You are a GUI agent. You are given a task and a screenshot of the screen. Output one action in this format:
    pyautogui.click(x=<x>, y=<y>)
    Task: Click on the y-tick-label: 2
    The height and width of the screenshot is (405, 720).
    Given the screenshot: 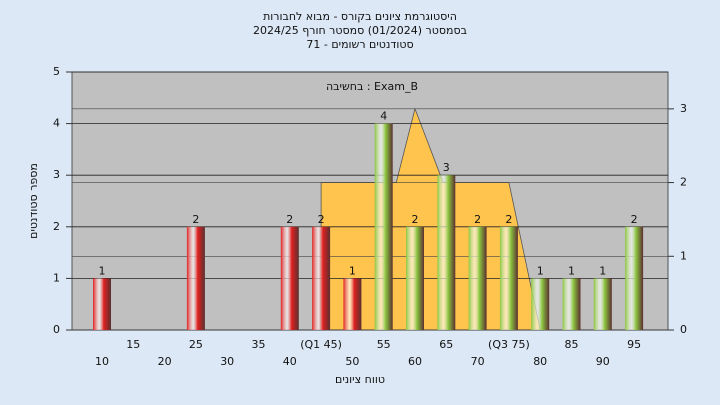 What is the action you would take?
    pyautogui.click(x=56, y=226)
    